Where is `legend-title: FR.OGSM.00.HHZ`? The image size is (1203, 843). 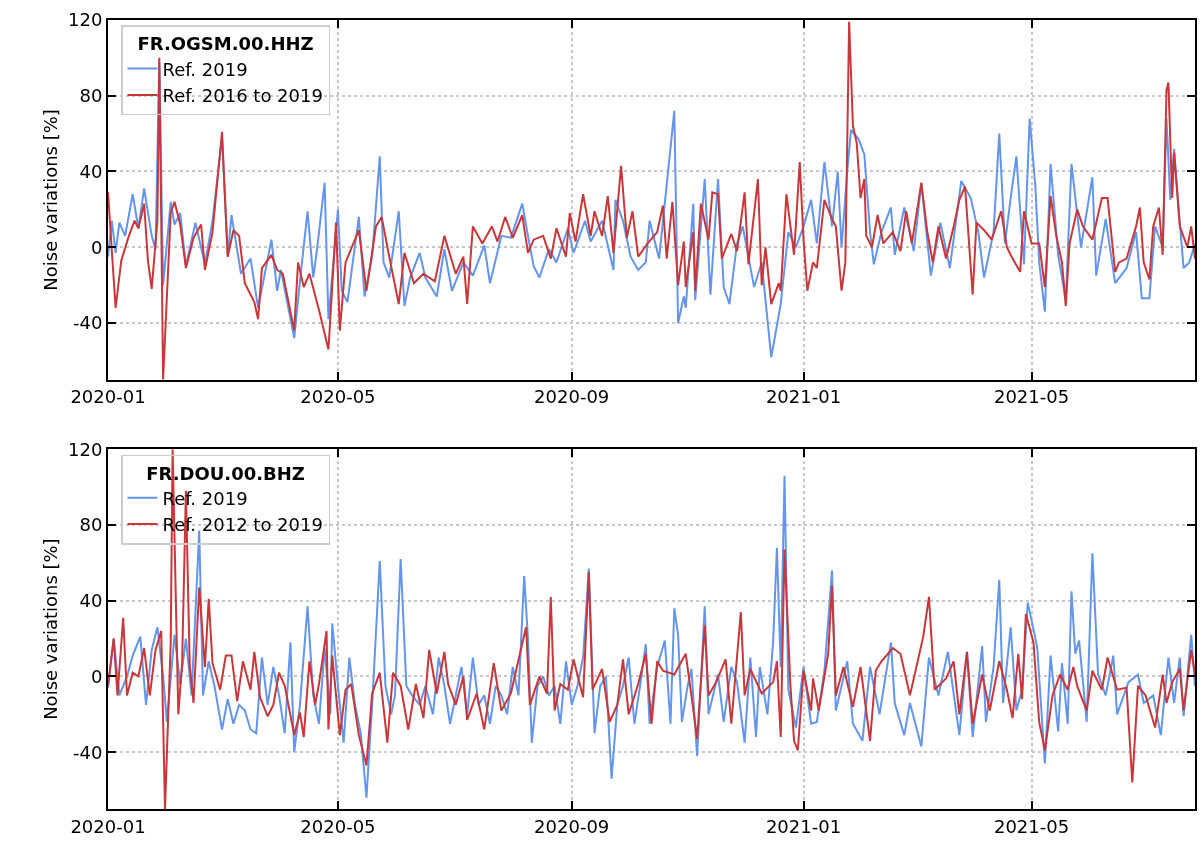 legend-title: FR.OGSM.00.HHZ is located at coordinates (225, 44).